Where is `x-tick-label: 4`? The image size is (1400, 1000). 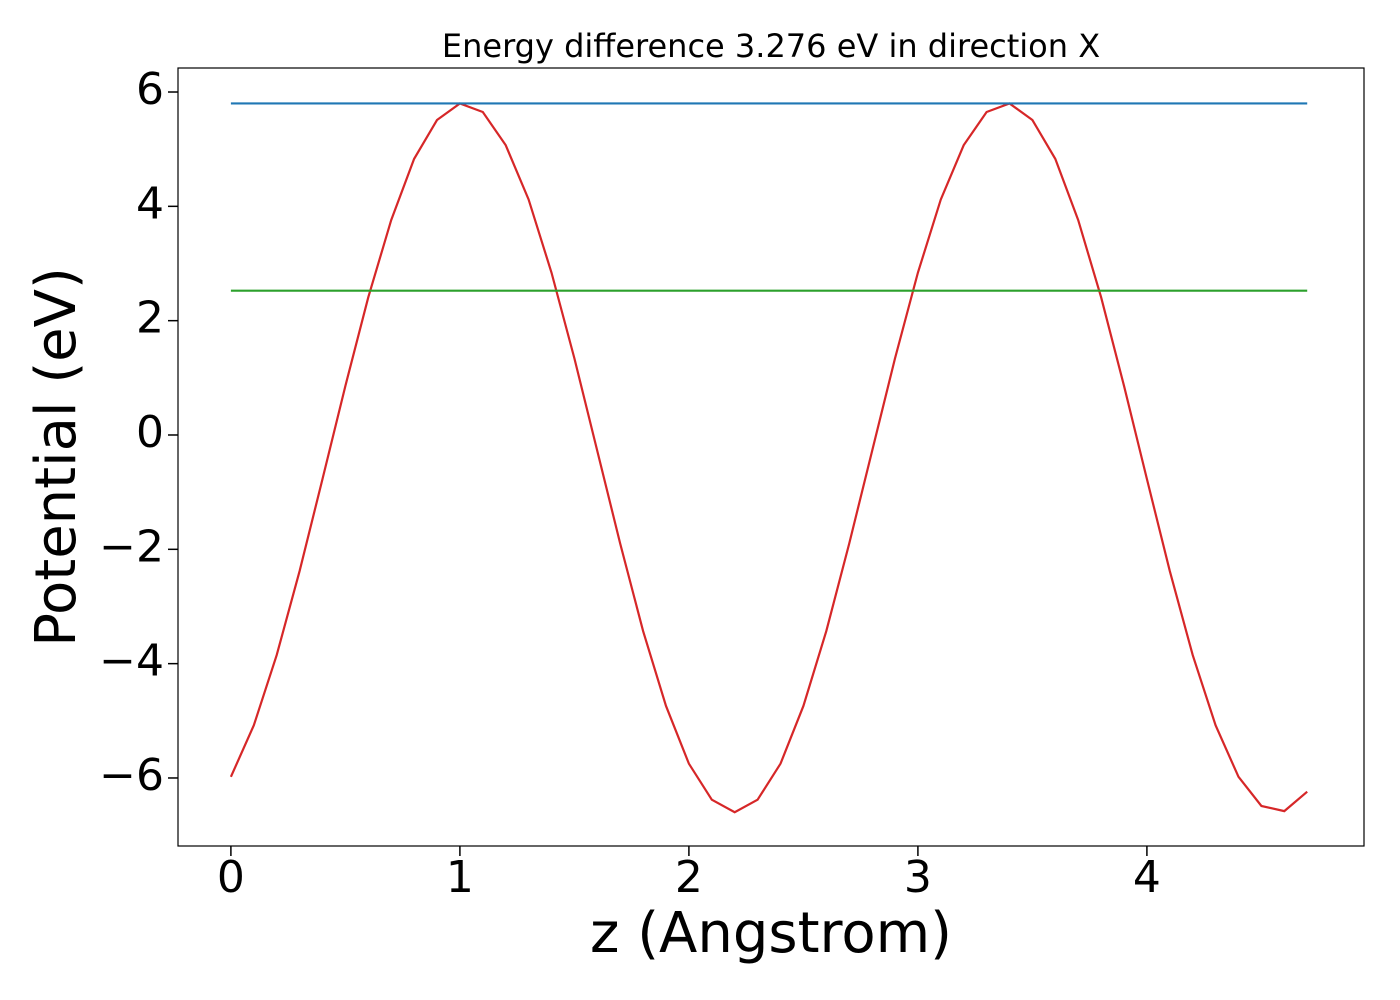
x-tick-label: 4 is located at coordinates (1147, 877).